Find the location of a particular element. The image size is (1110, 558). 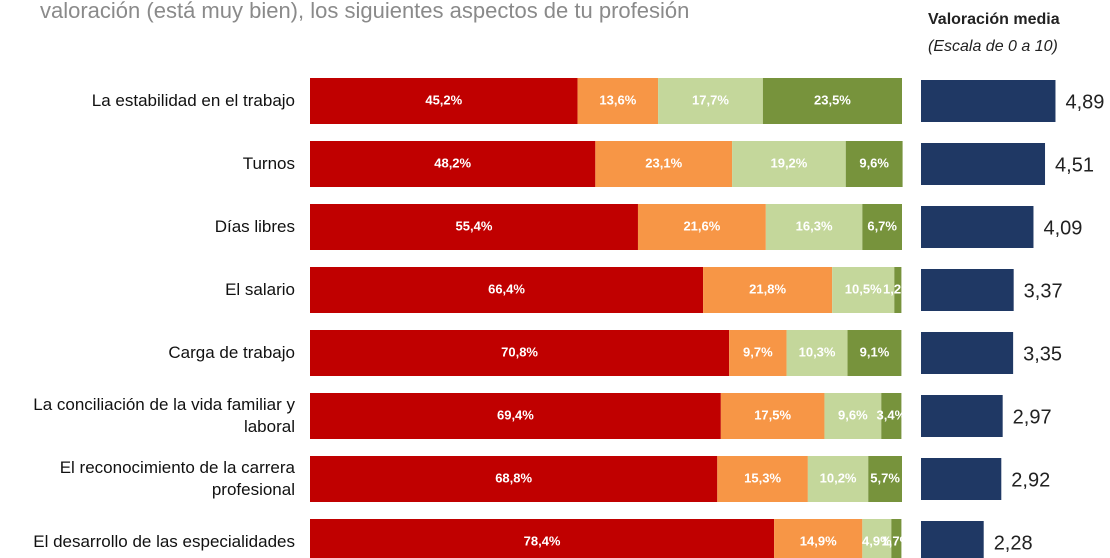

segment-label: 55,4% is located at coordinates (474, 225).